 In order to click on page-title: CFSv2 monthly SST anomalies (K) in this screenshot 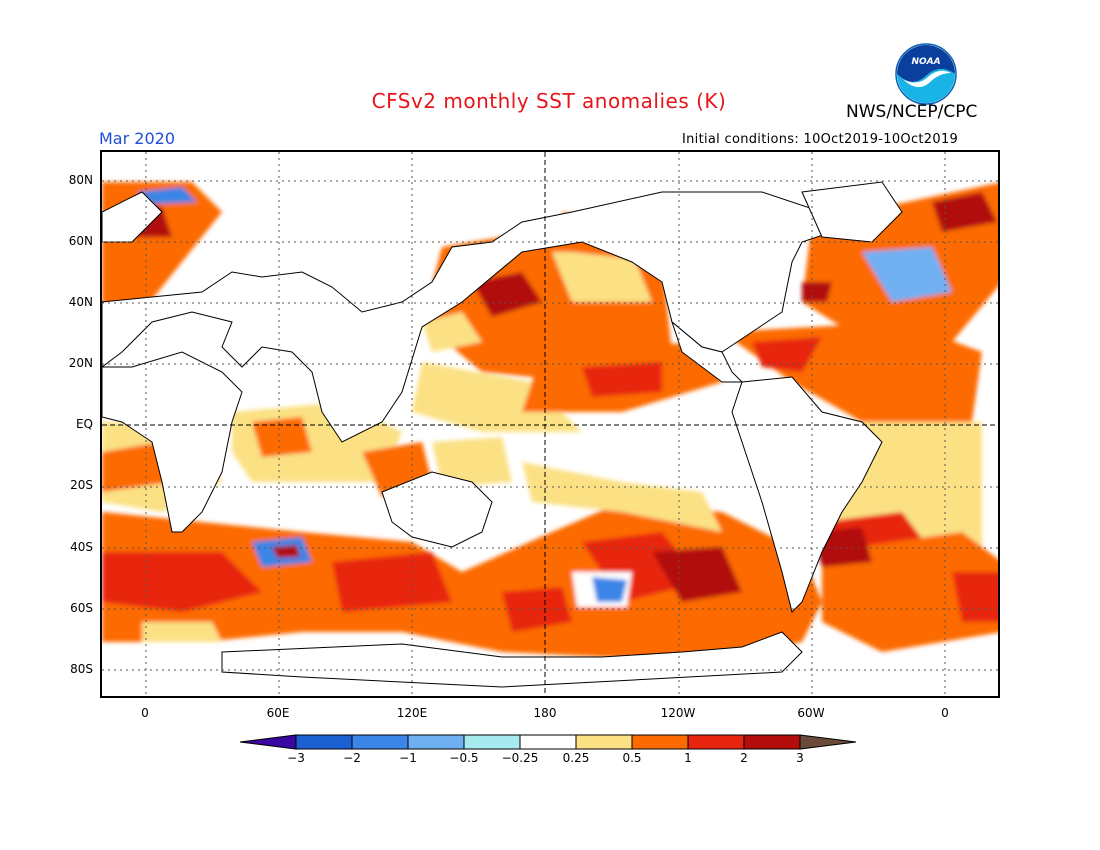, I will do `click(549, 101)`.